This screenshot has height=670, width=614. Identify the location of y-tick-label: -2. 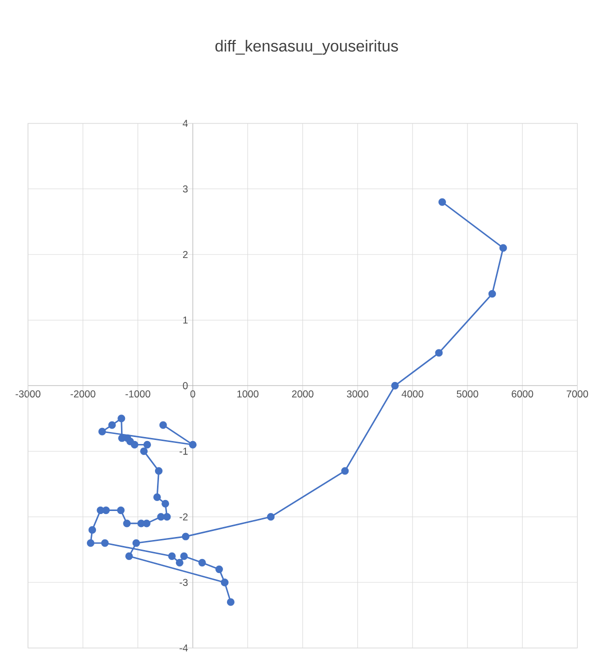
(184, 516).